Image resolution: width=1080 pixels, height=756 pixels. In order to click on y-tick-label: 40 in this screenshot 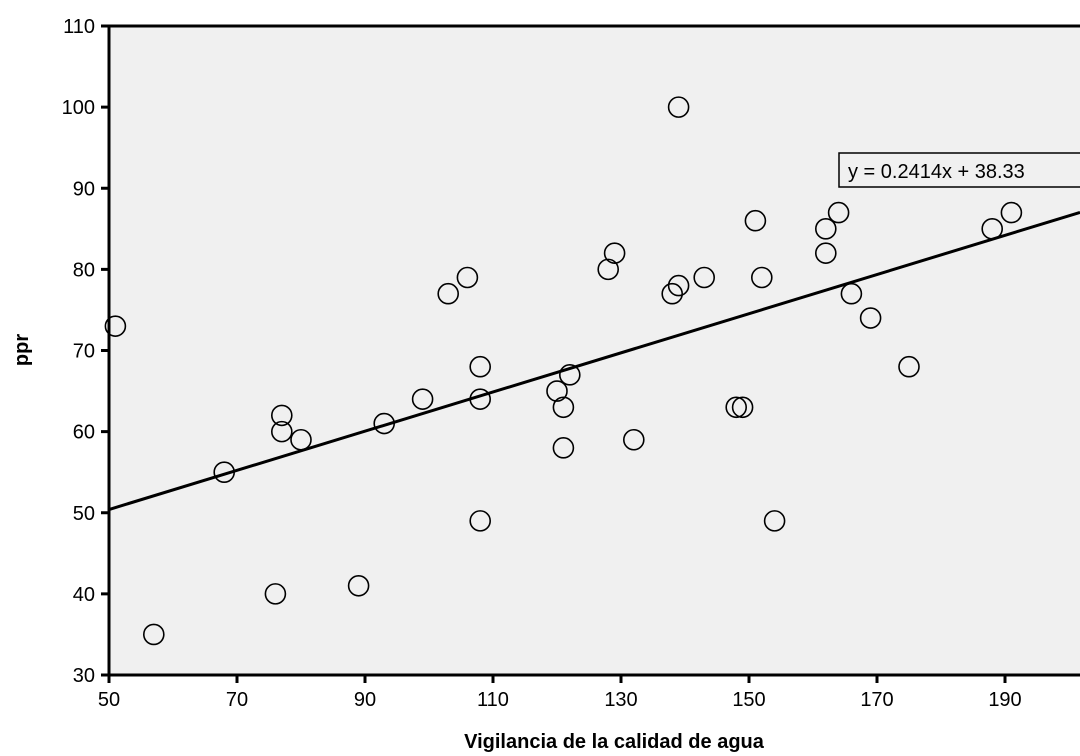, I will do `click(84, 595)`.